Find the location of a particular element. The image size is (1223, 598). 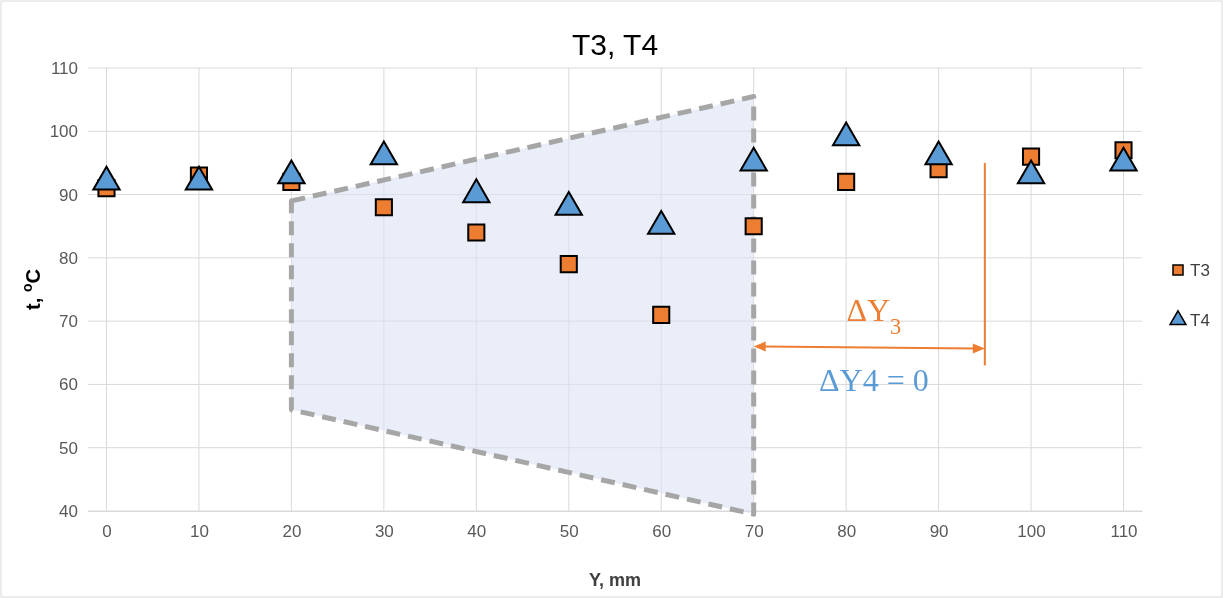

x-tick-label: 100 is located at coordinates (1031, 532).